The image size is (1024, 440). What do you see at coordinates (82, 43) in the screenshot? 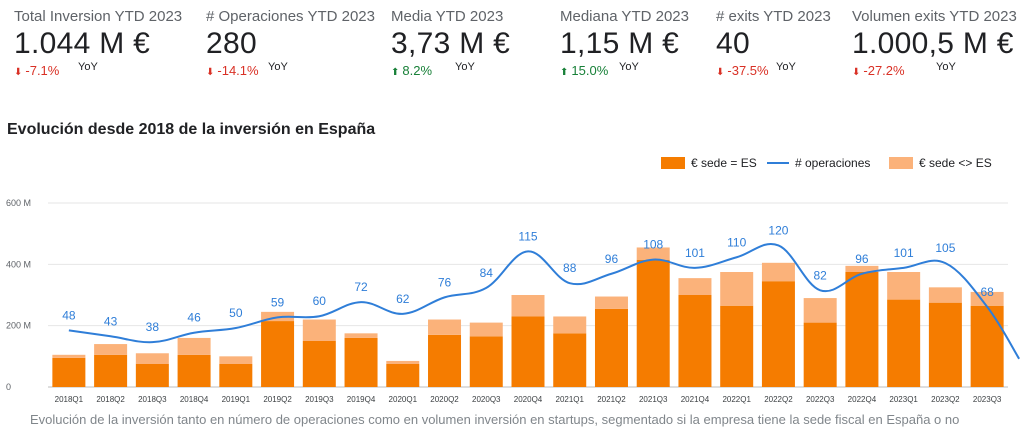
I see `kpi-value: 1.044 M €` at bounding box center [82, 43].